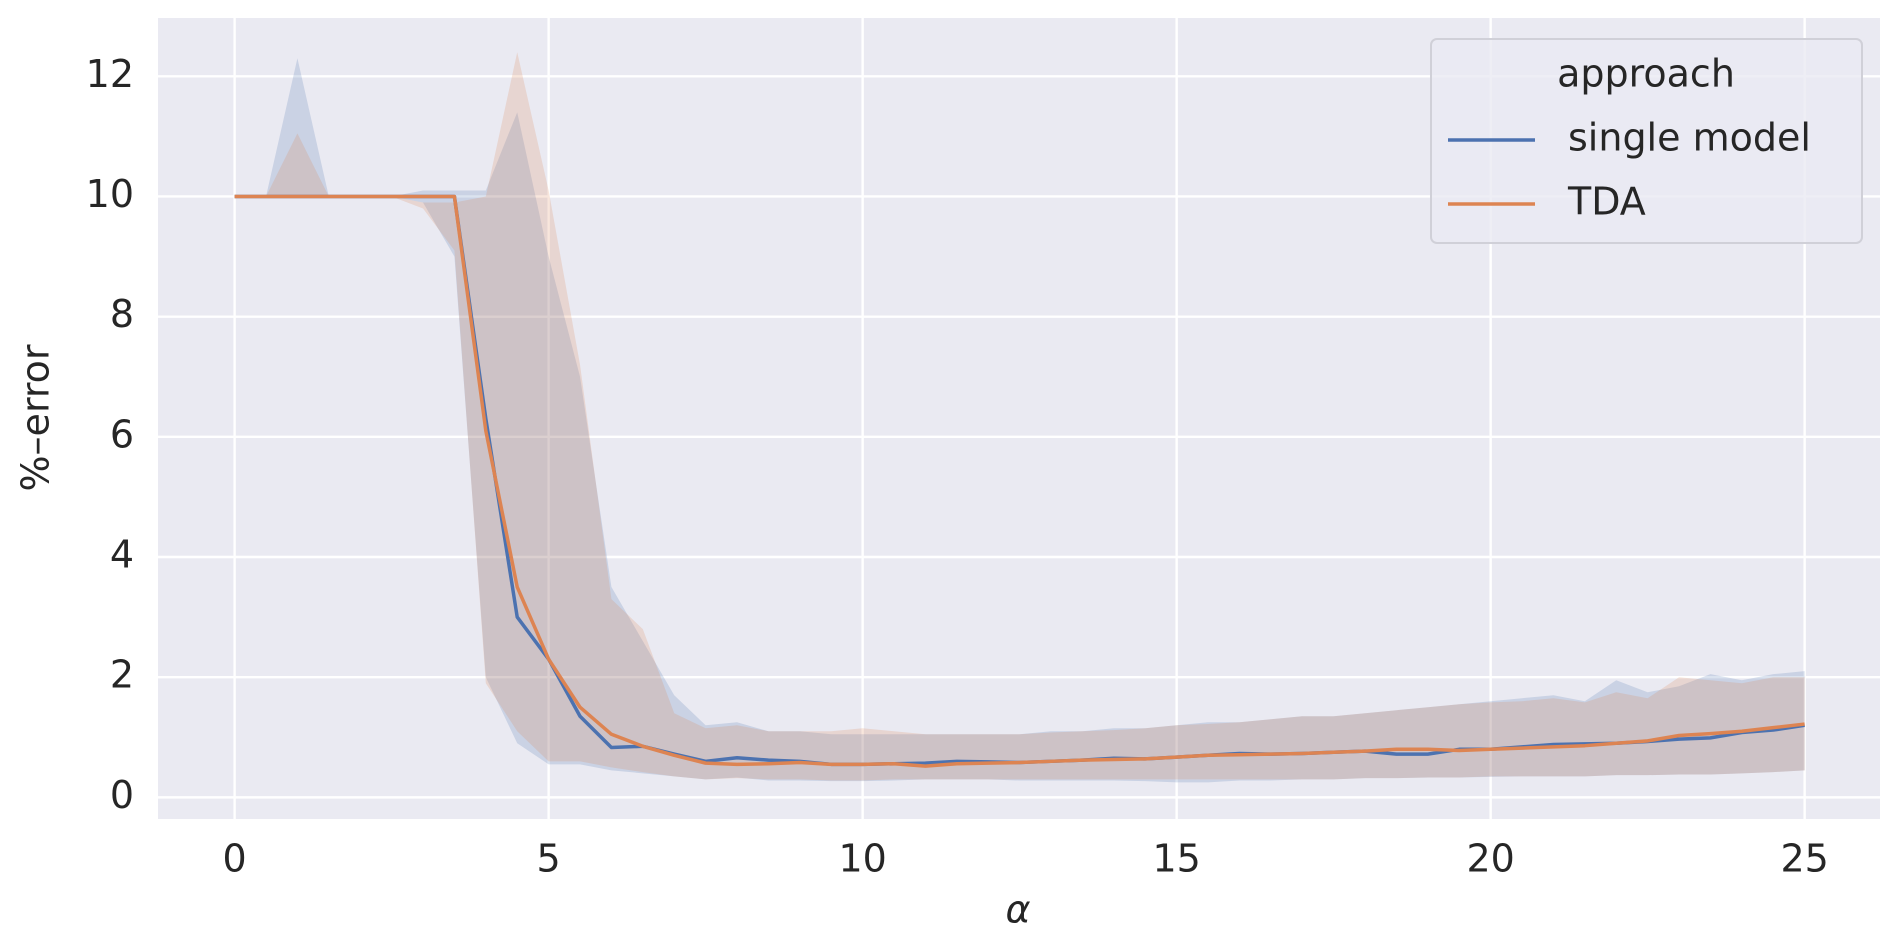  What do you see at coordinates (1689, 138) in the screenshot?
I see `legend-label: single model` at bounding box center [1689, 138].